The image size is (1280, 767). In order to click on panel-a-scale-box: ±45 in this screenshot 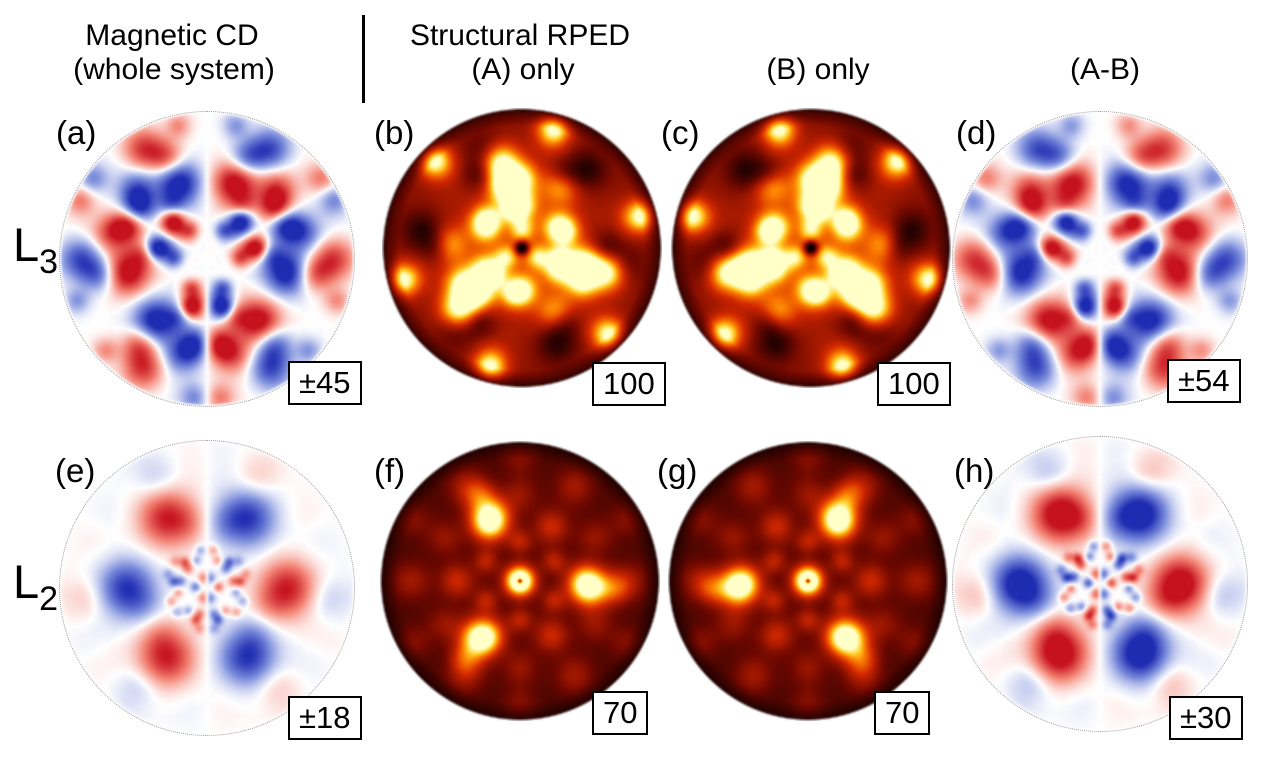, I will do `click(325, 383)`.